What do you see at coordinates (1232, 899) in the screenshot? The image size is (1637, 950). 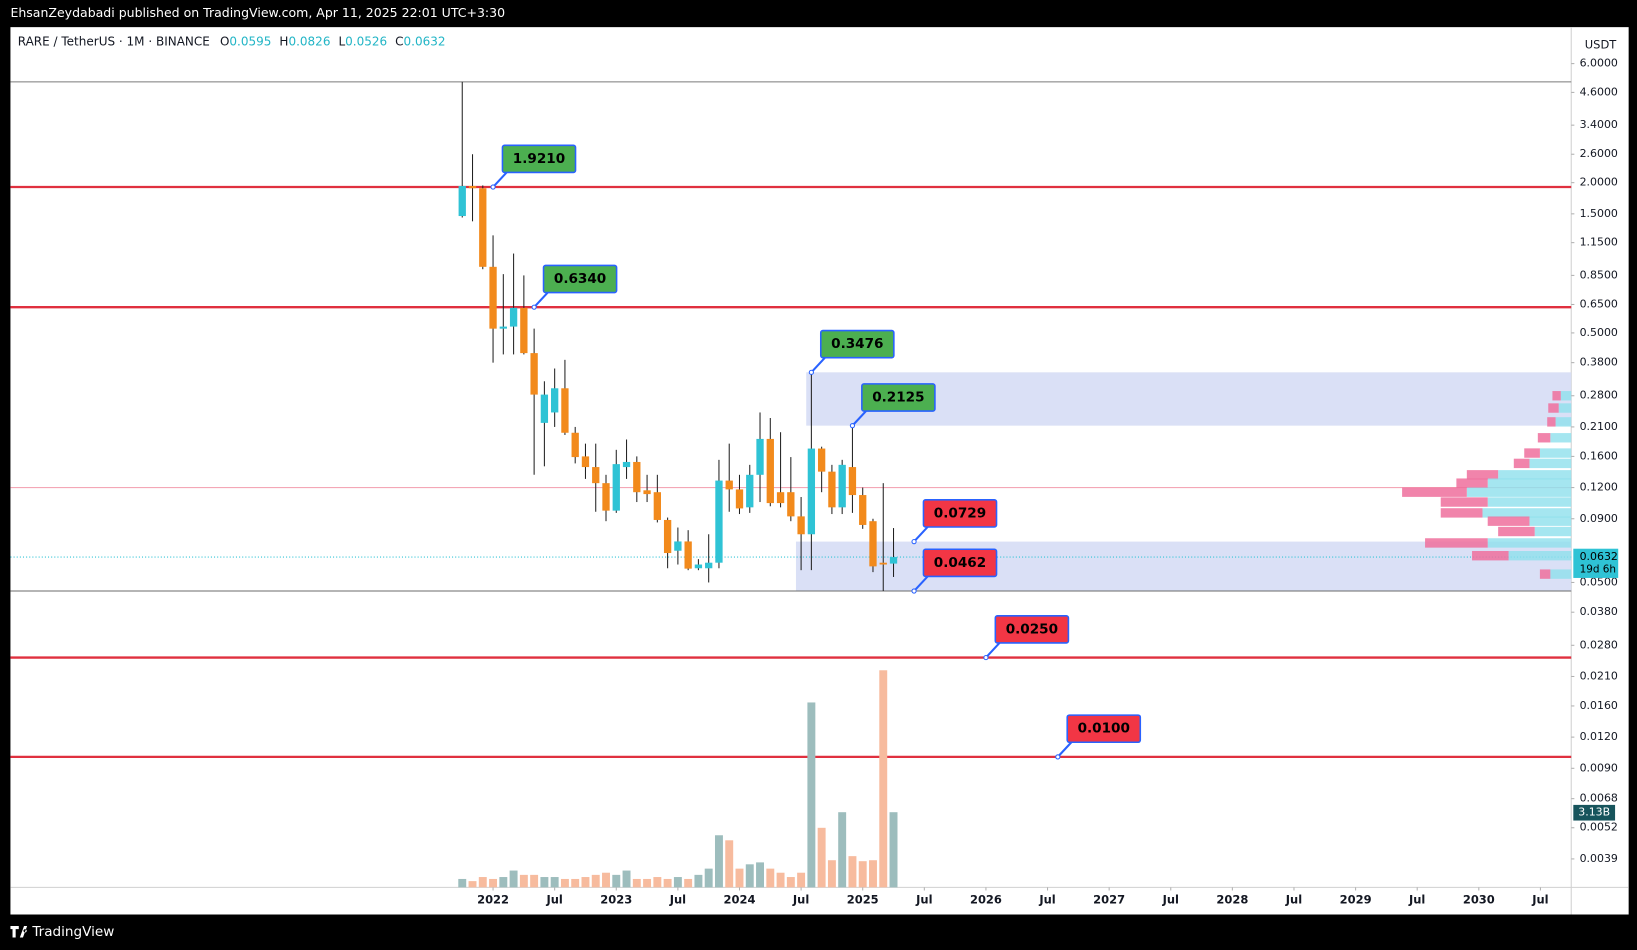 I see `x-tick-label: 2028` at bounding box center [1232, 899].